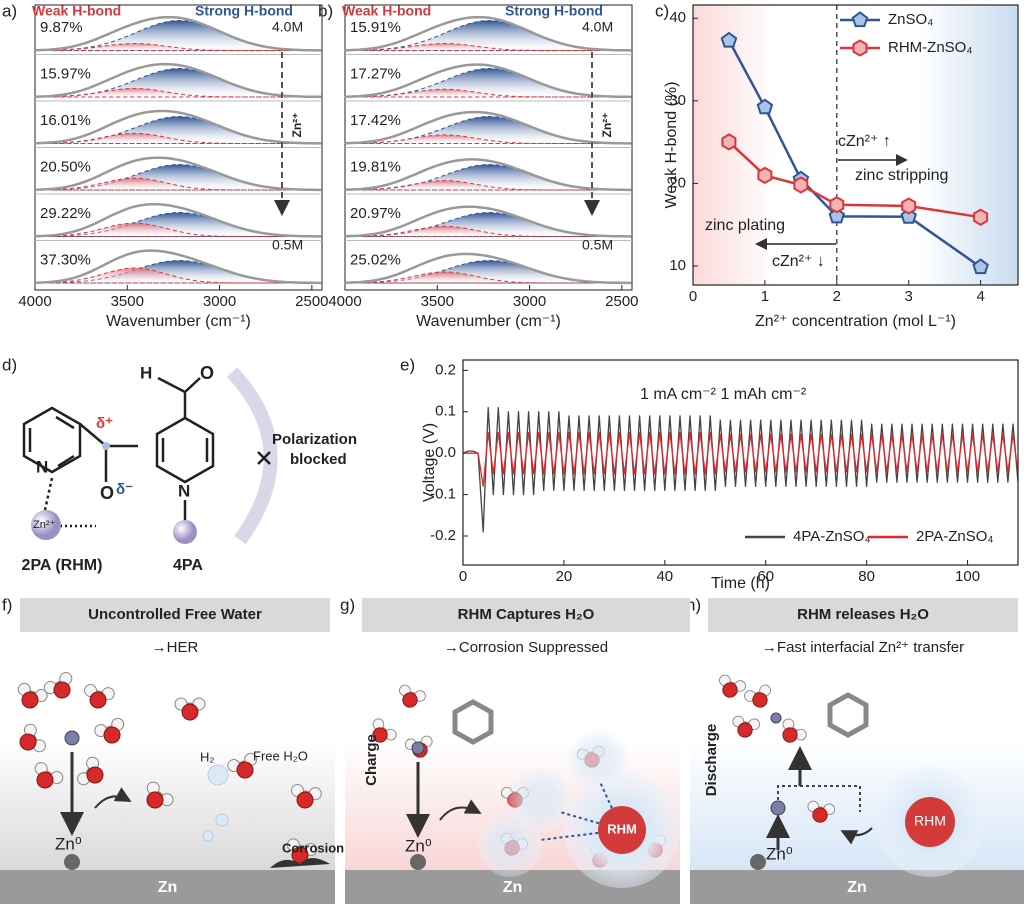 This screenshot has width=1024, height=904. What do you see at coordinates (65, 259) in the screenshot?
I see `weak-percentage: 37.30%` at bounding box center [65, 259].